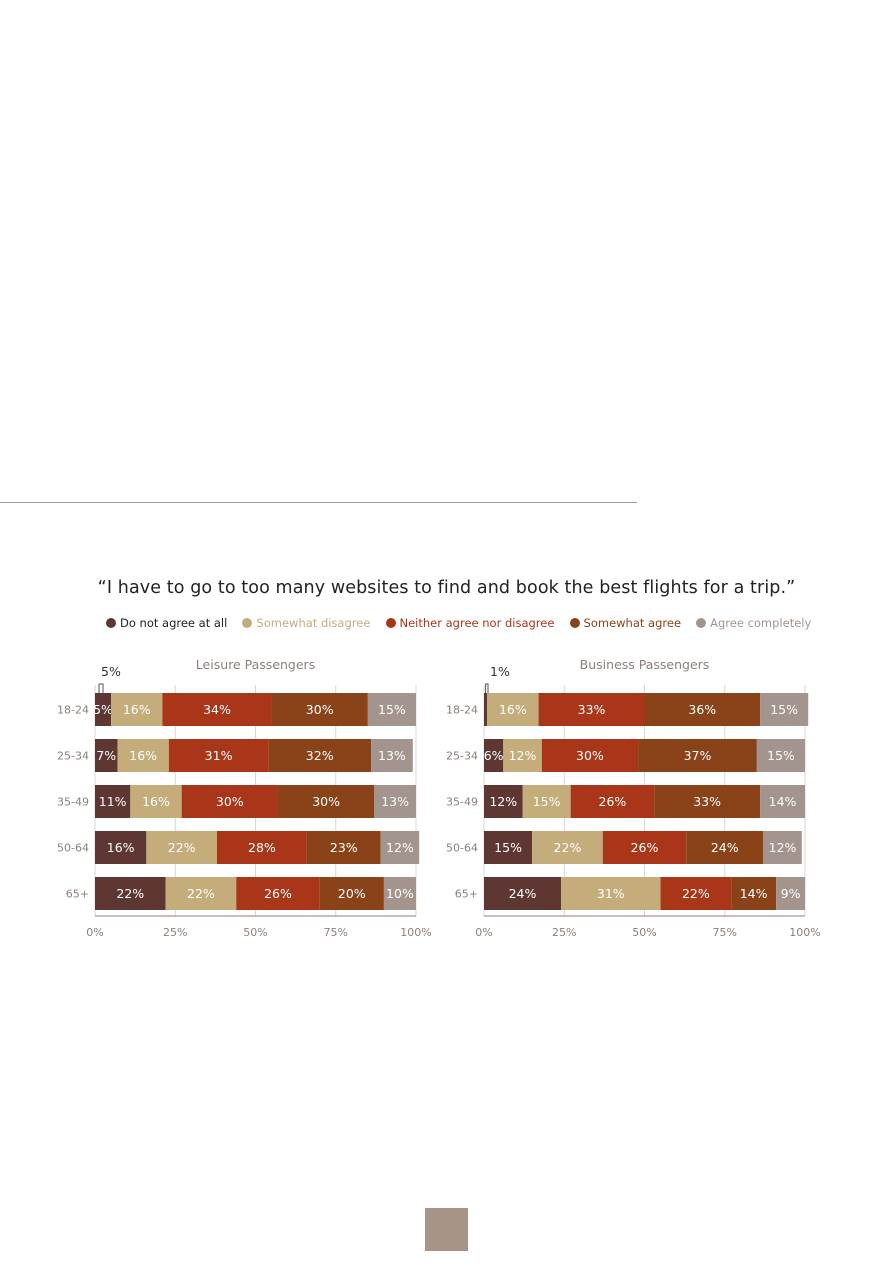 This screenshot has width=893, height=1263. What do you see at coordinates (262, 847) in the screenshot?
I see `data-label: 28%` at bounding box center [262, 847].